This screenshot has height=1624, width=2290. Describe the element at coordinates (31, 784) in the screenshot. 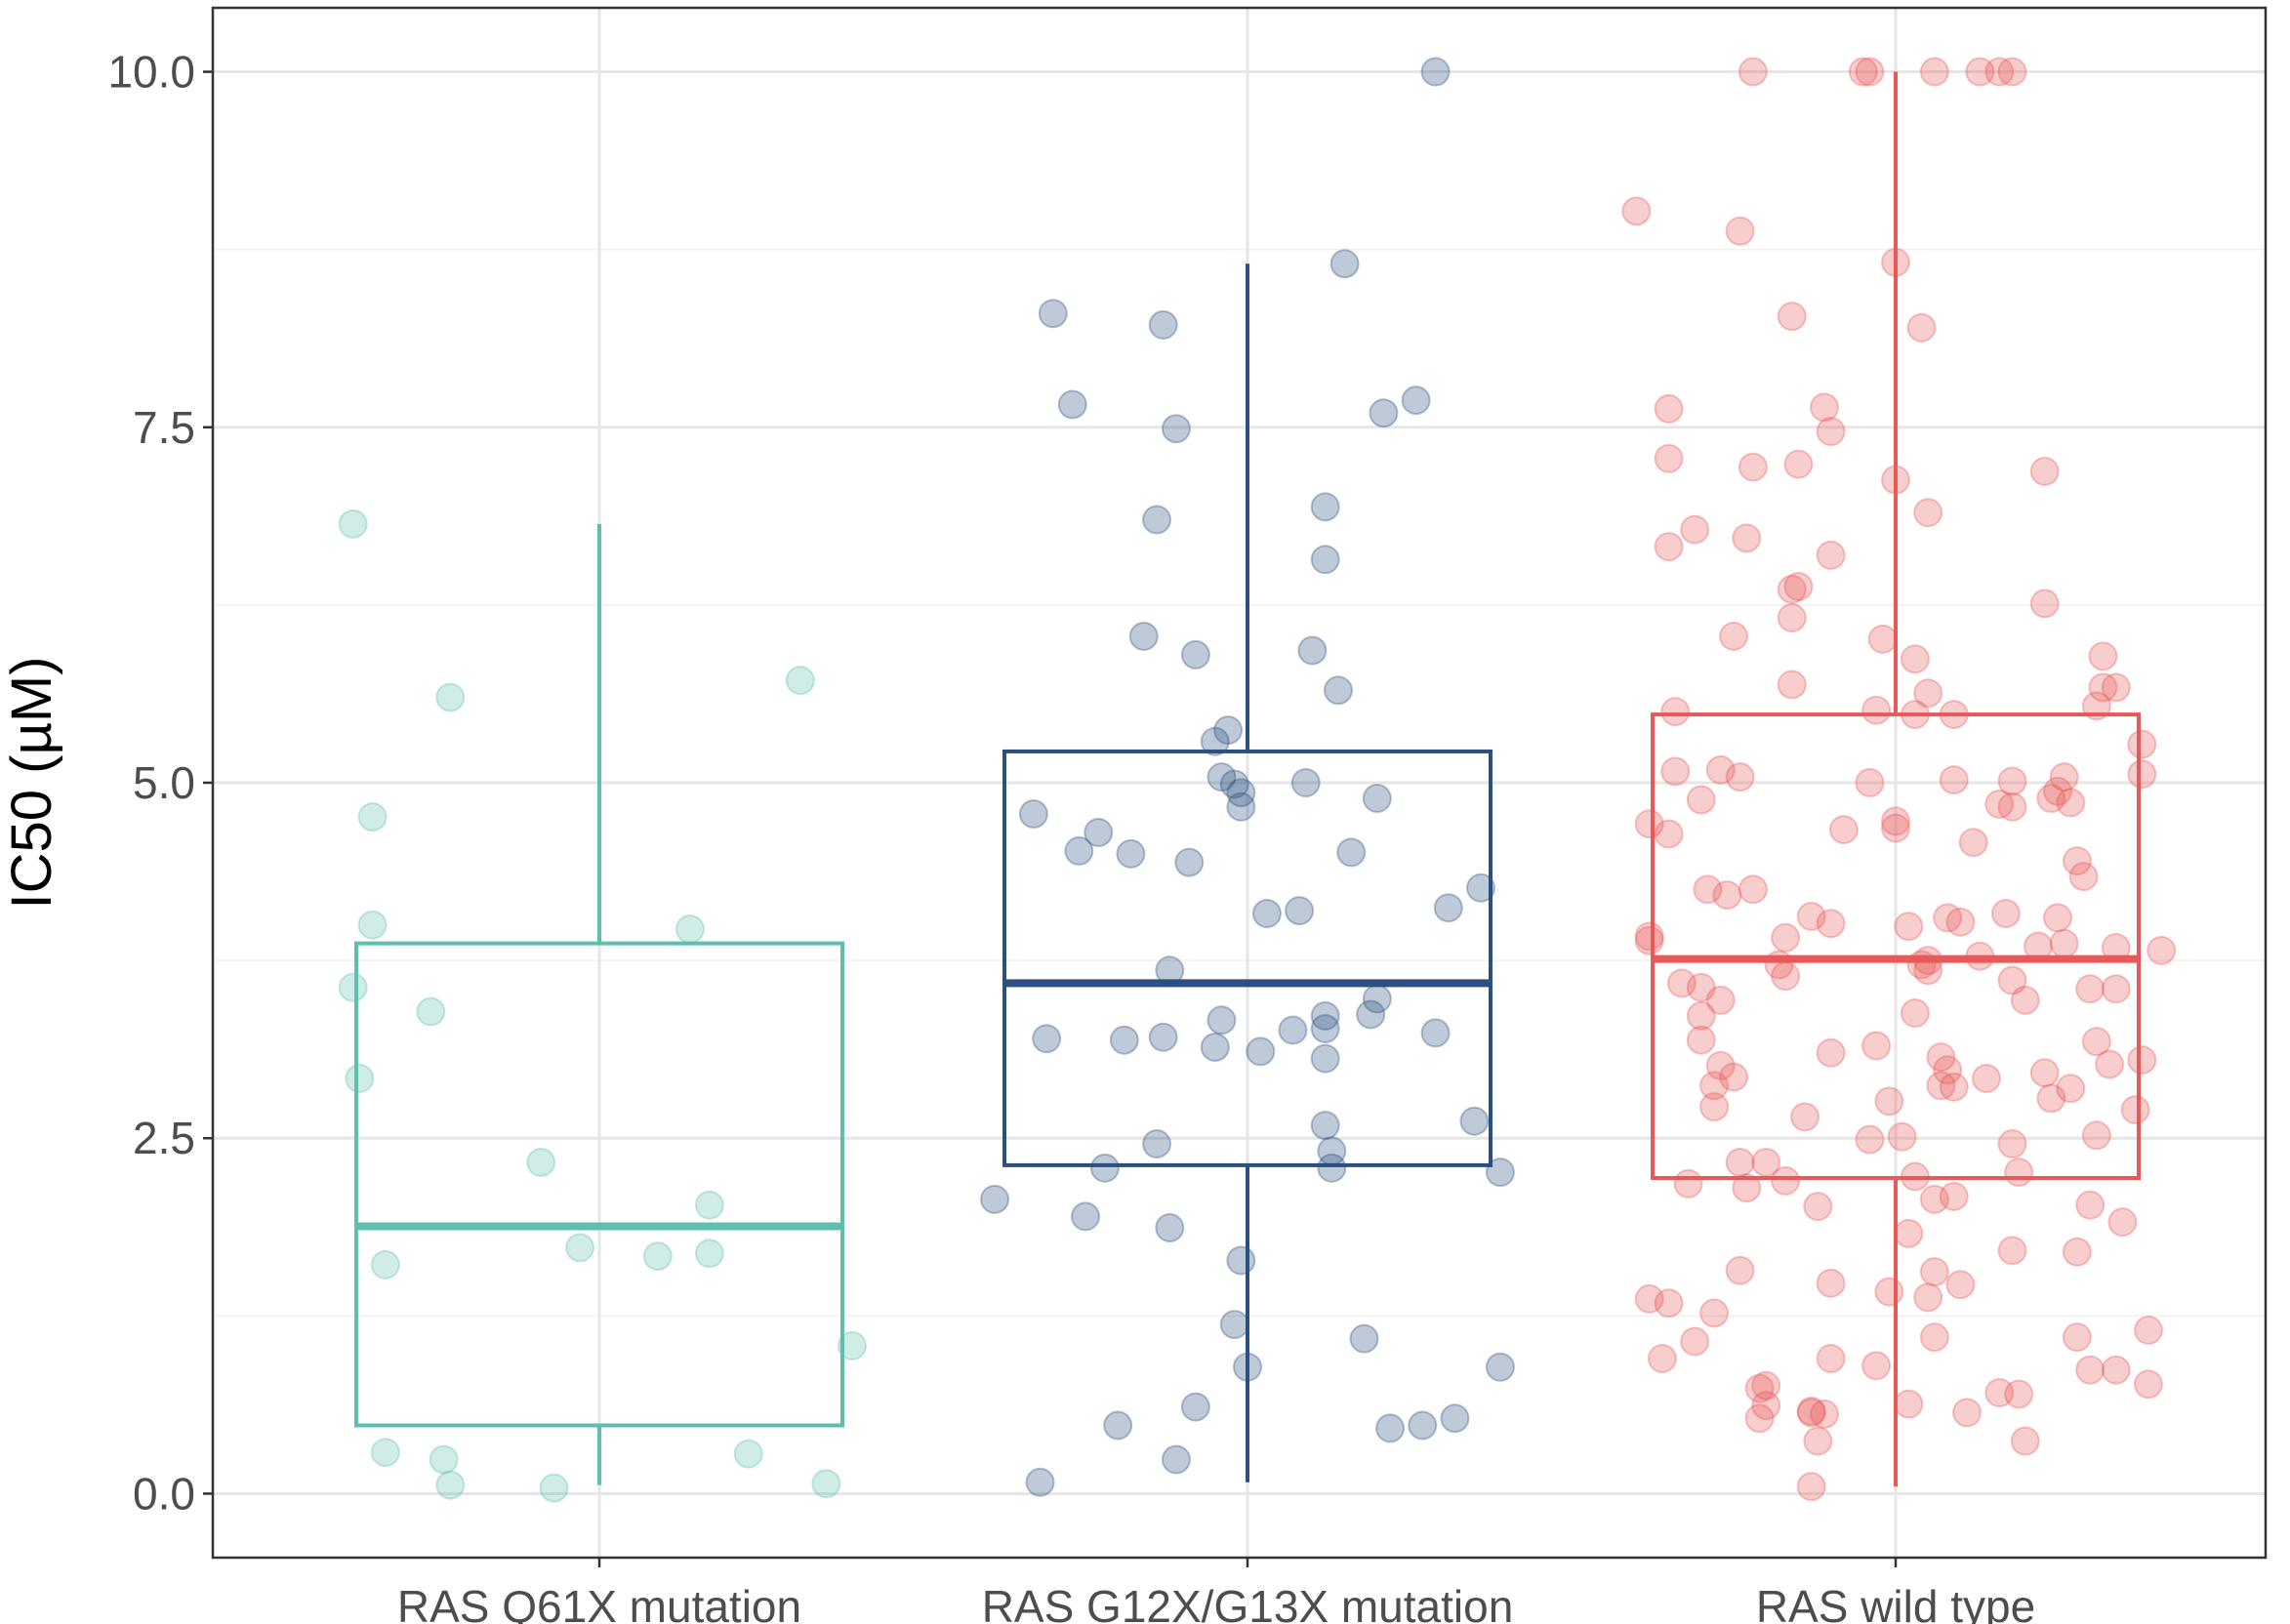

I see `y-axis-title: IC50 (µM)` at that location.